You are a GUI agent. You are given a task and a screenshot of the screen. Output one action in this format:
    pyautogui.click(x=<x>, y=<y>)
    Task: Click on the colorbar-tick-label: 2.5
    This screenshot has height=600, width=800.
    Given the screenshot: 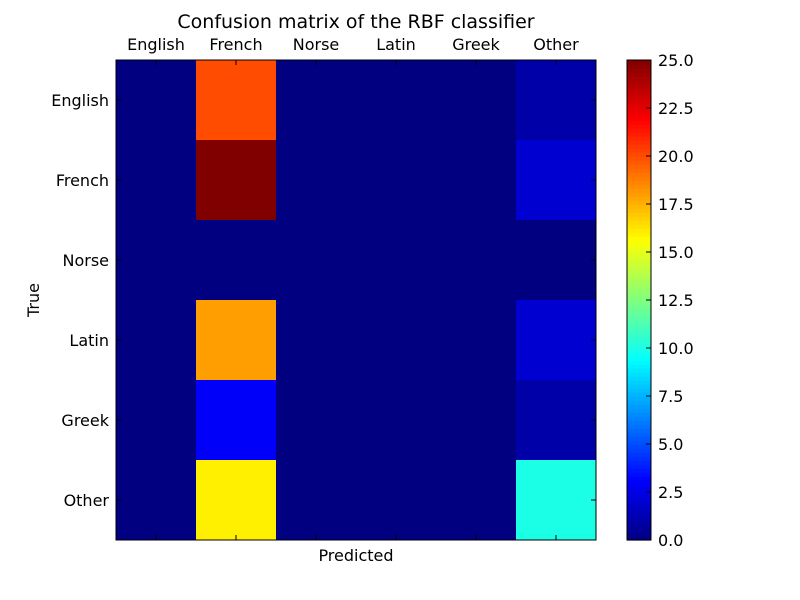 What is the action you would take?
    pyautogui.click(x=670, y=492)
    